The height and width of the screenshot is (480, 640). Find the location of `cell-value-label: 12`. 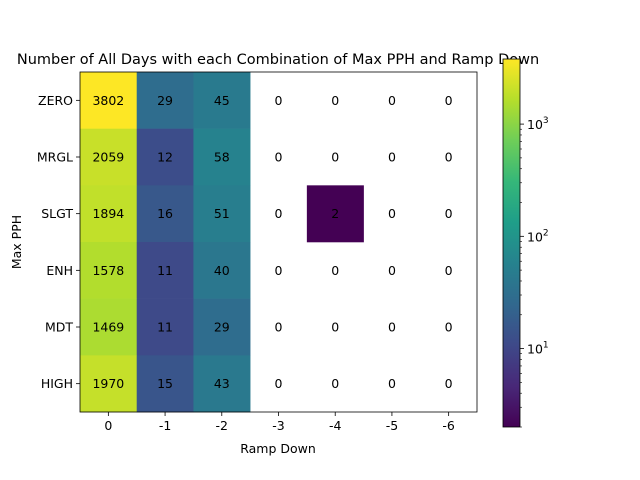

cell-value-label: 12 is located at coordinates (165, 157).